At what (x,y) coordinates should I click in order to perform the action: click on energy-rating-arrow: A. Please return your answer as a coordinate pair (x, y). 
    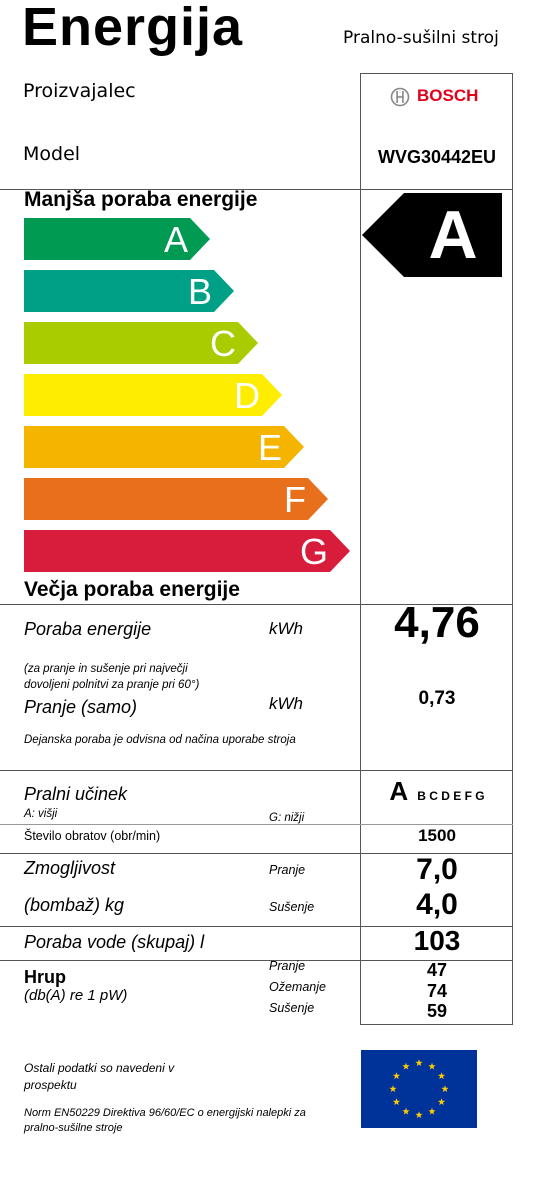
    Looking at the image, I should click on (432, 235).